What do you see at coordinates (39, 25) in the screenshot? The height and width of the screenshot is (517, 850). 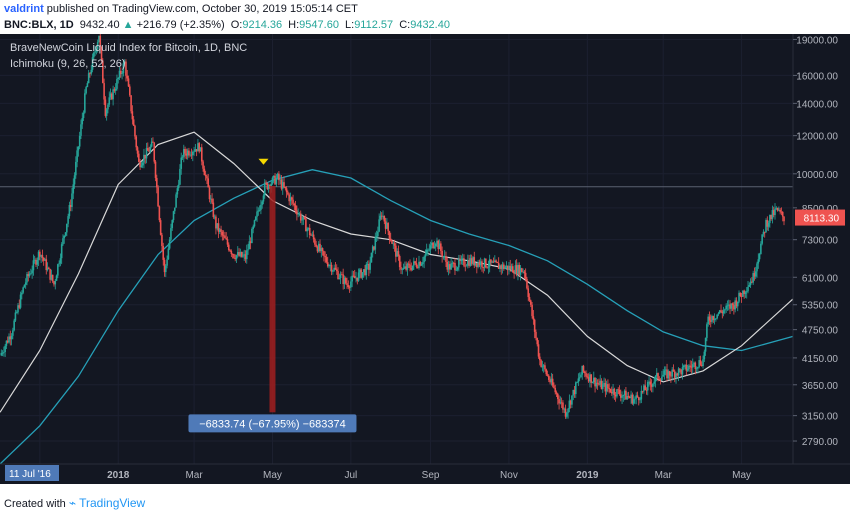 I see `symbol-label: BNC:BLX, 1D` at bounding box center [39, 25].